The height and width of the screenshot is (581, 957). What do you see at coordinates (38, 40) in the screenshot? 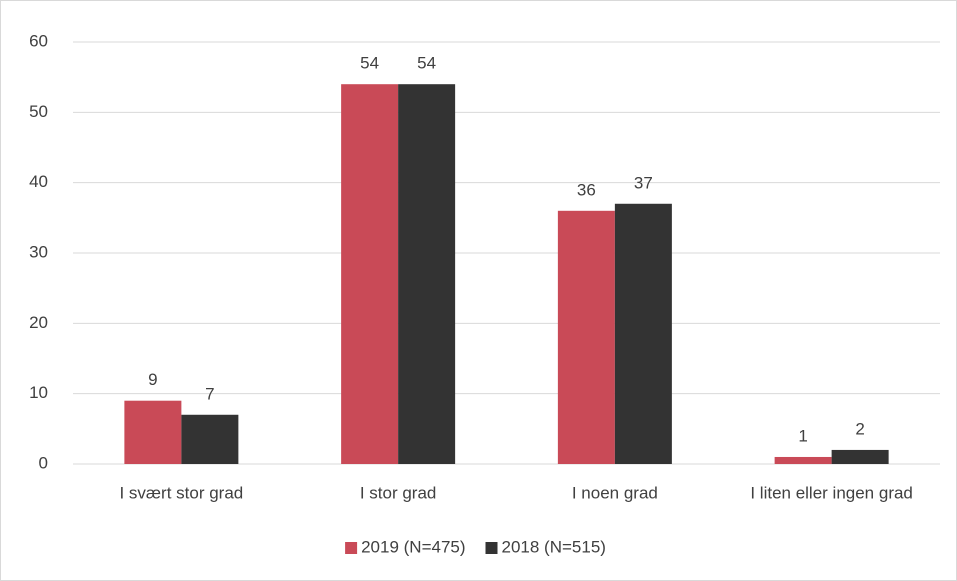
I see `y-tick-label: 60` at bounding box center [38, 40].